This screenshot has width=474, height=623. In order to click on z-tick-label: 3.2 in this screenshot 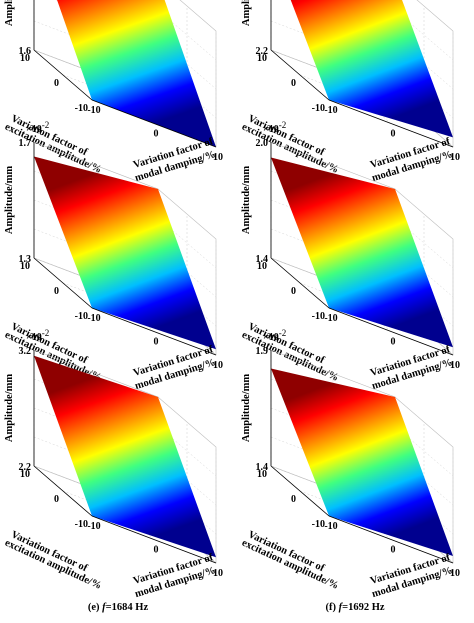, I will do `click(25, 351)`.